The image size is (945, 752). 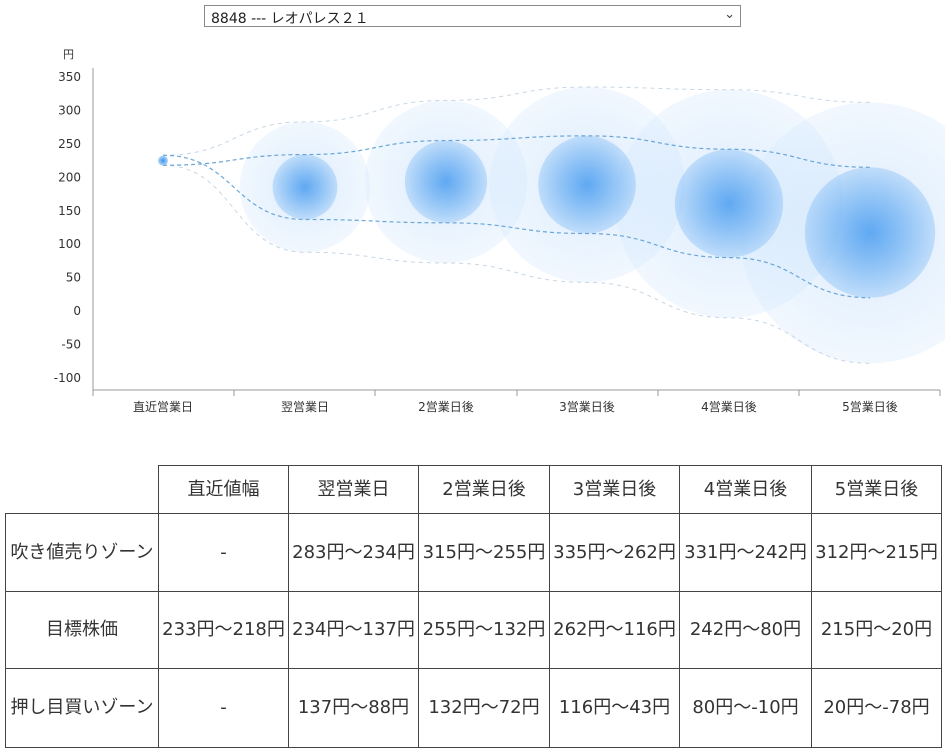 I want to click on upper-target-line, so click(x=516, y=151).